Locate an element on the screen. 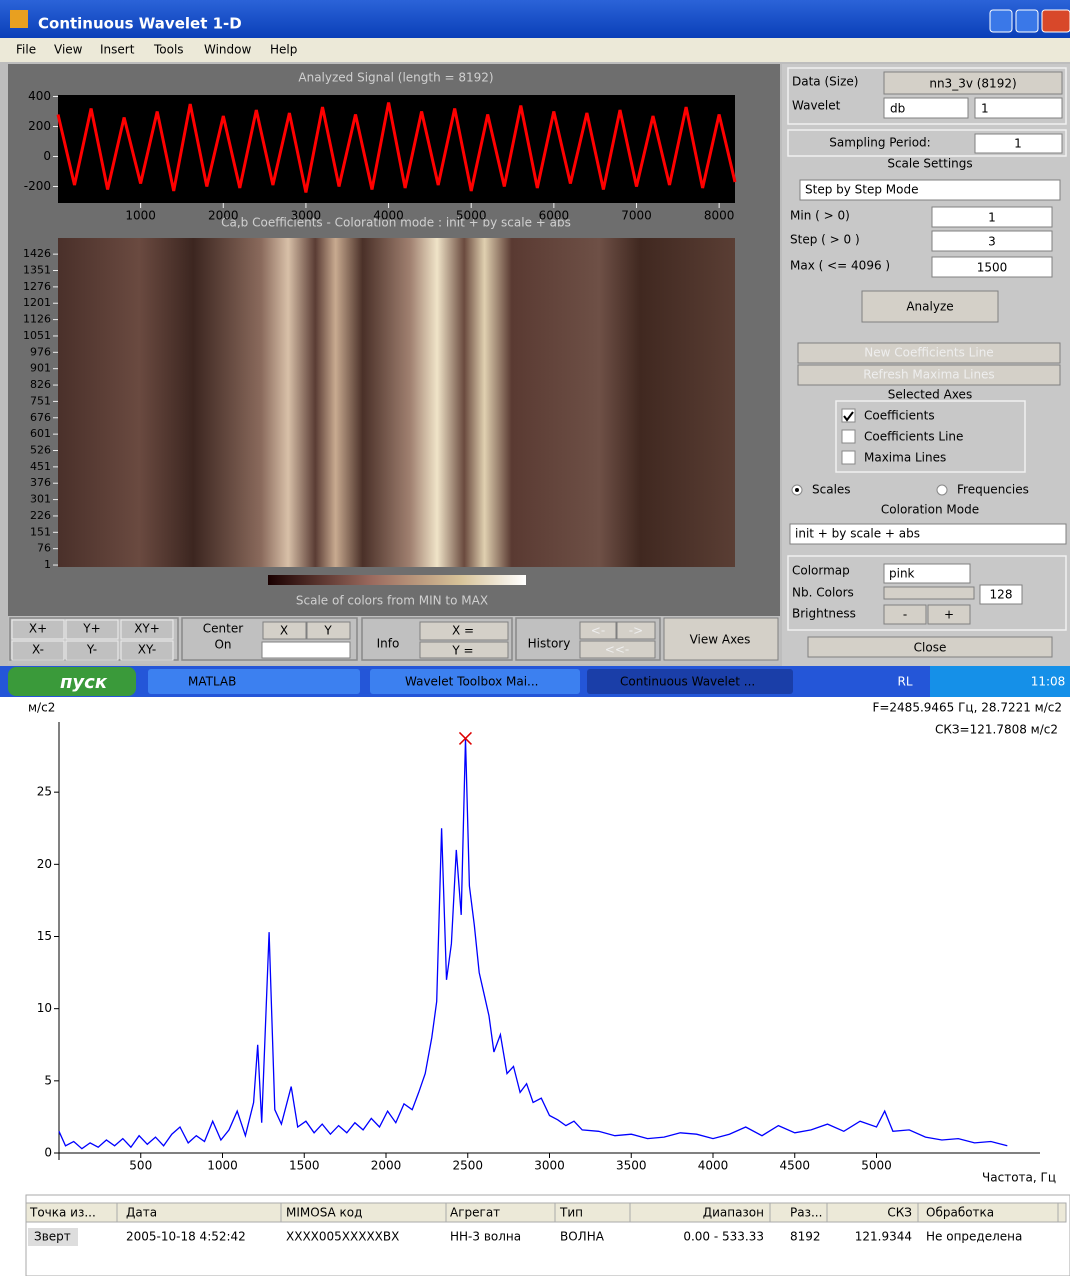  checkbox-label: Coefficients is located at coordinates (899, 416).